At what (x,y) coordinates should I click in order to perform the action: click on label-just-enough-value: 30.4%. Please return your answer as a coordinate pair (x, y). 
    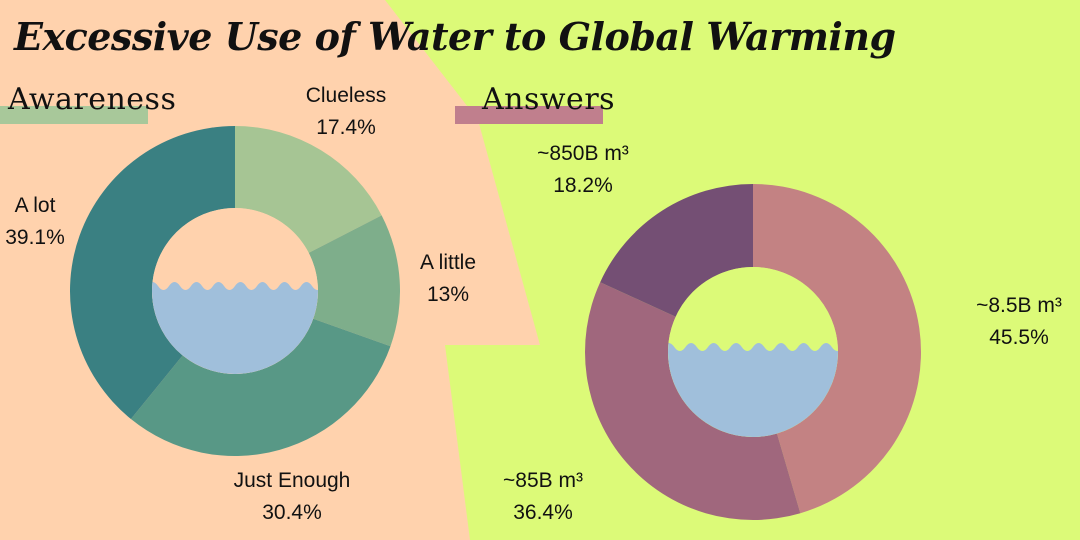
    Looking at the image, I should click on (292, 512).